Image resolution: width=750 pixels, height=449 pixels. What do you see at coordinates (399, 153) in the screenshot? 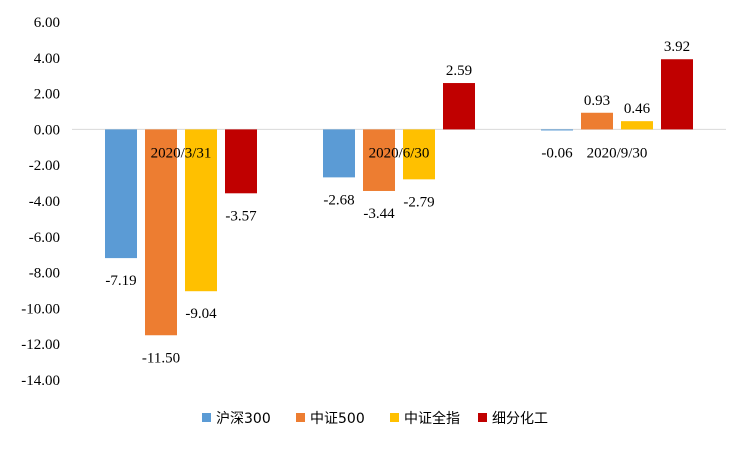
I see `category-label: 2020/6/30` at bounding box center [399, 153].